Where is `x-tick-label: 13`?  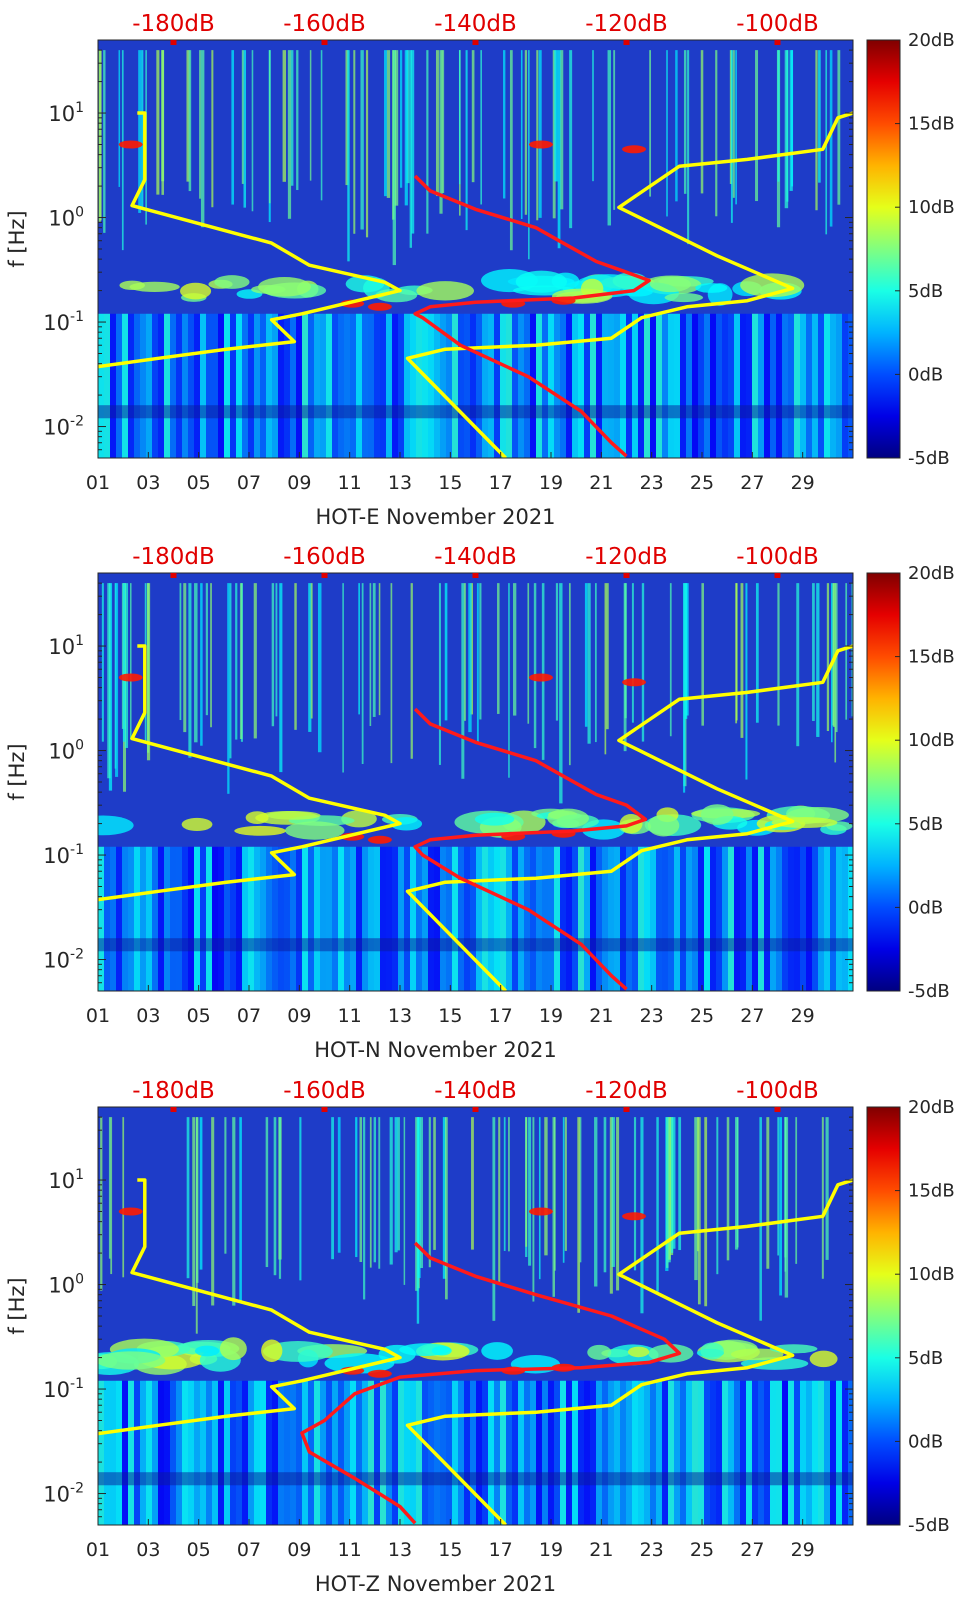
x-tick-label: 13 is located at coordinates (400, 483).